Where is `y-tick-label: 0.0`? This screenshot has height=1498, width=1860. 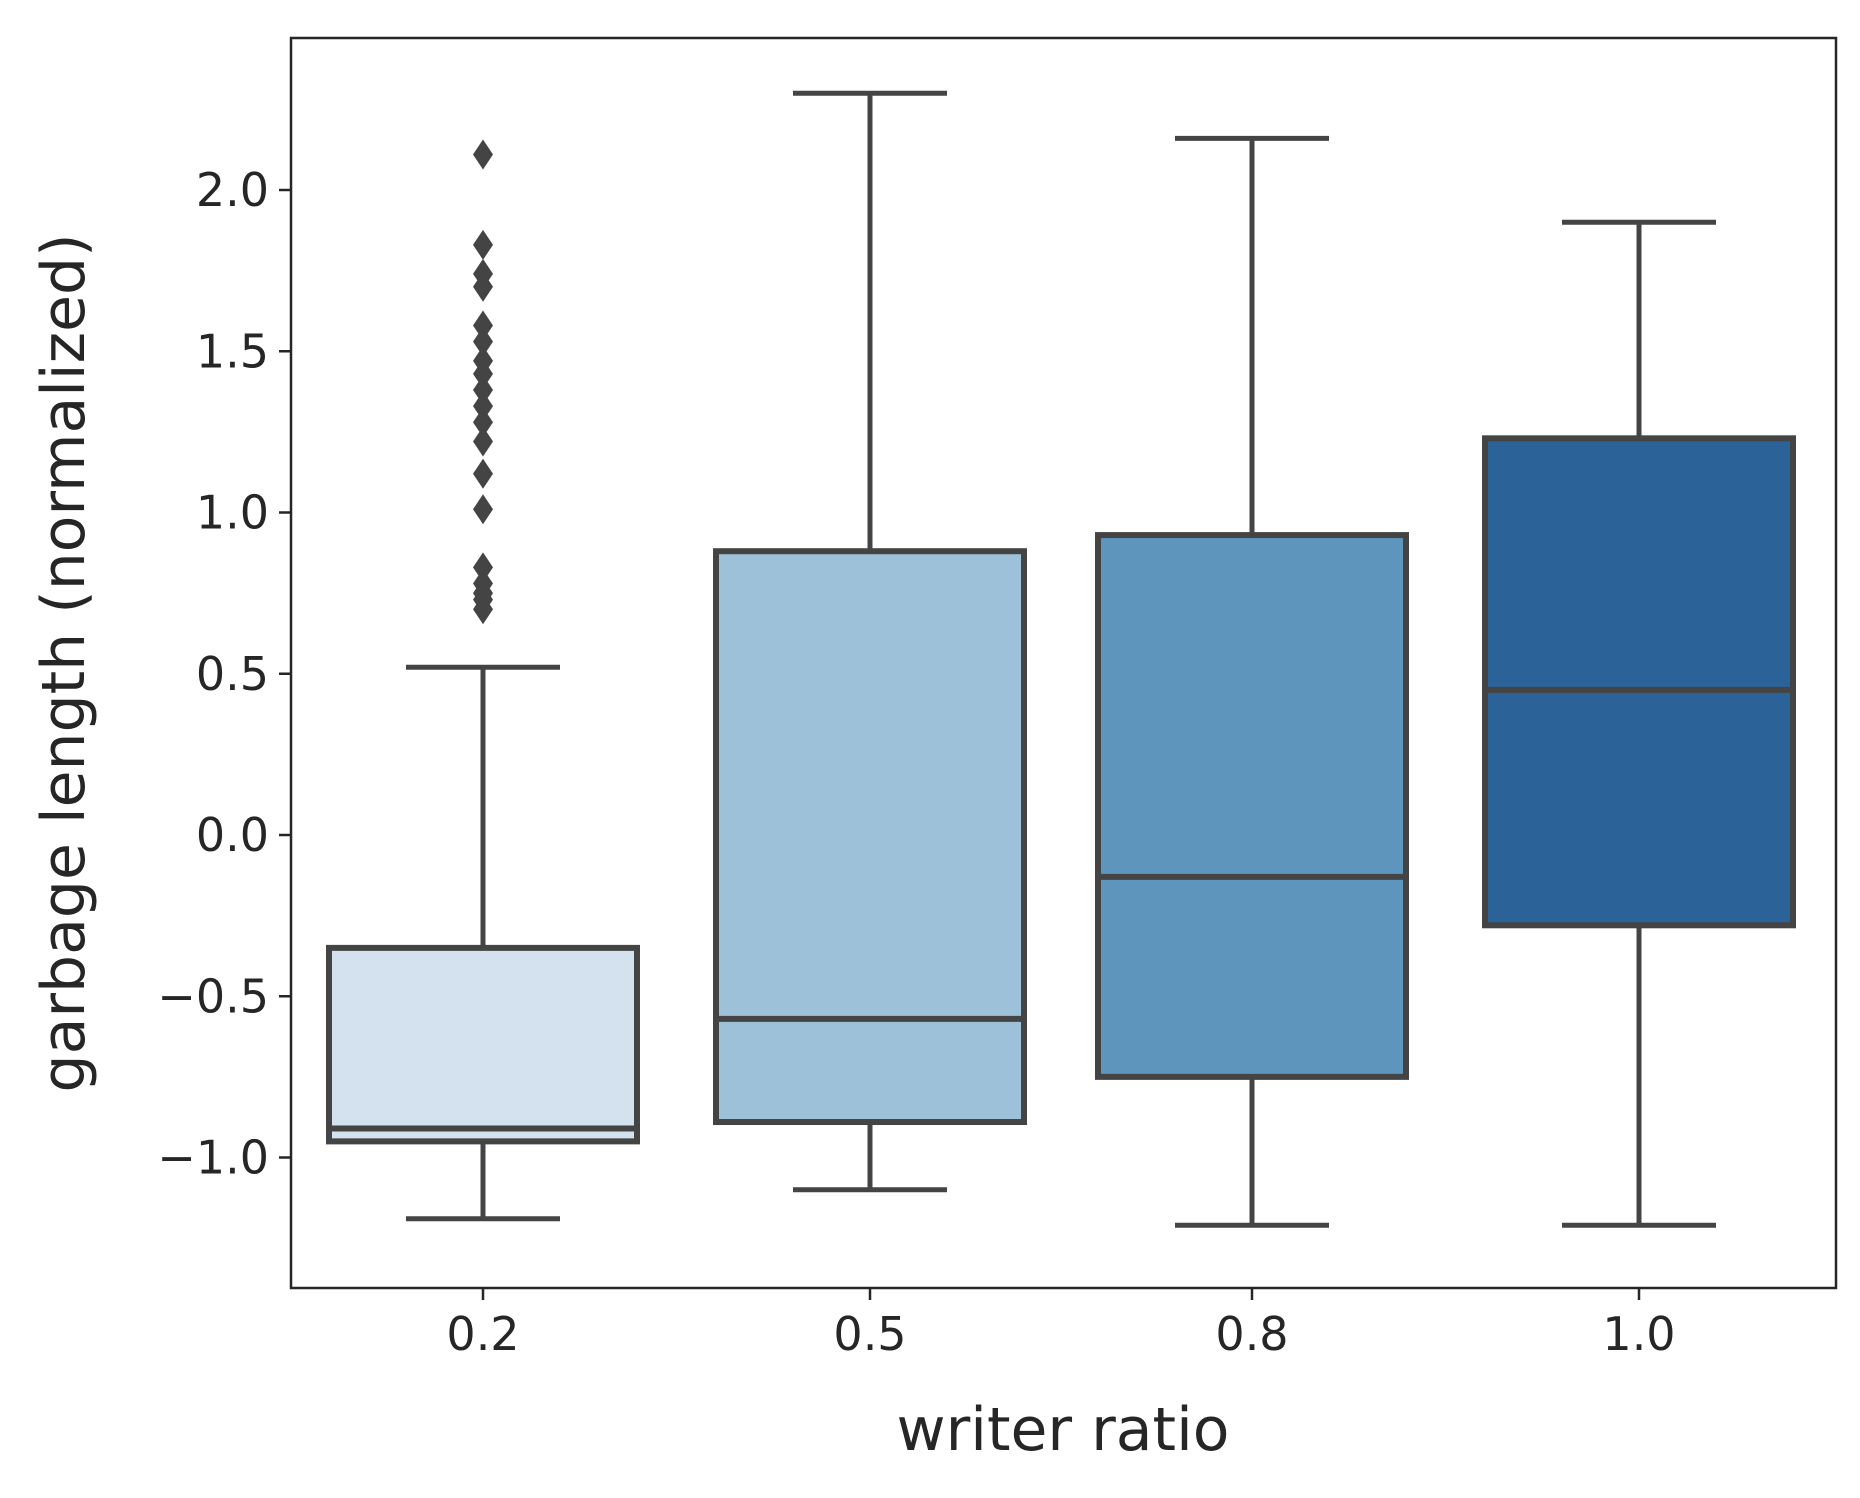 y-tick-label: 0.0 is located at coordinates (232, 835).